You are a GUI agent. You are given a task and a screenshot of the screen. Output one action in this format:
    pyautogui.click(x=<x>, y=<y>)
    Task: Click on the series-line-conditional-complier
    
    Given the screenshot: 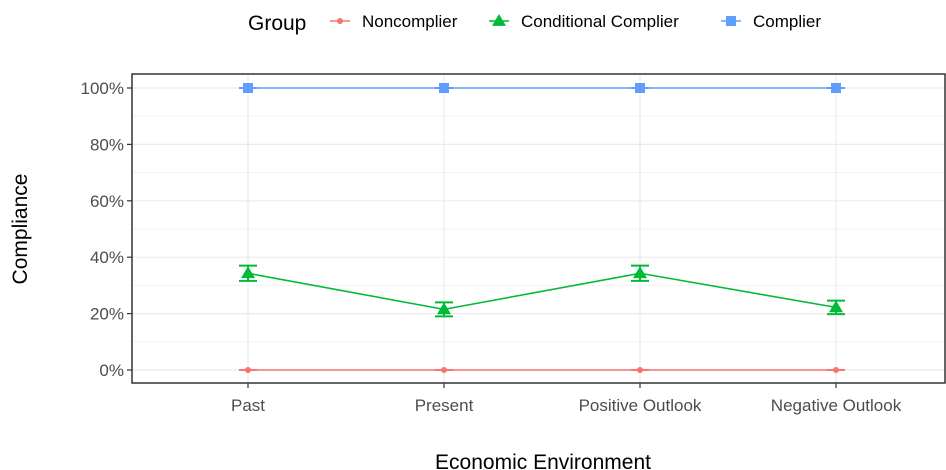 What is the action you would take?
    pyautogui.click(x=542, y=291)
    